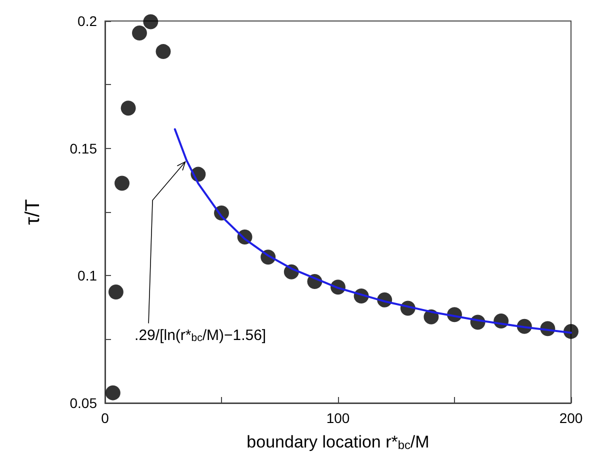 The height and width of the screenshot is (464, 609). What do you see at coordinates (200, 335) in the screenshot?
I see `annotation: .29/[ln(r*bc/M)−1.56]` at bounding box center [200, 335].